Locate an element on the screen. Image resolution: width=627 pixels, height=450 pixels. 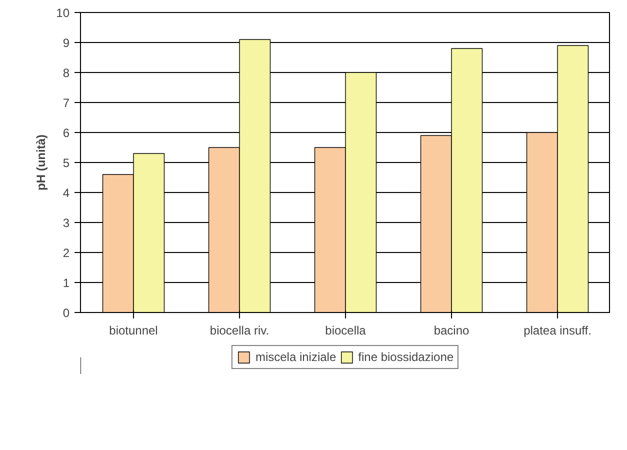
x-tick-label: bacino is located at coordinates (452, 331).